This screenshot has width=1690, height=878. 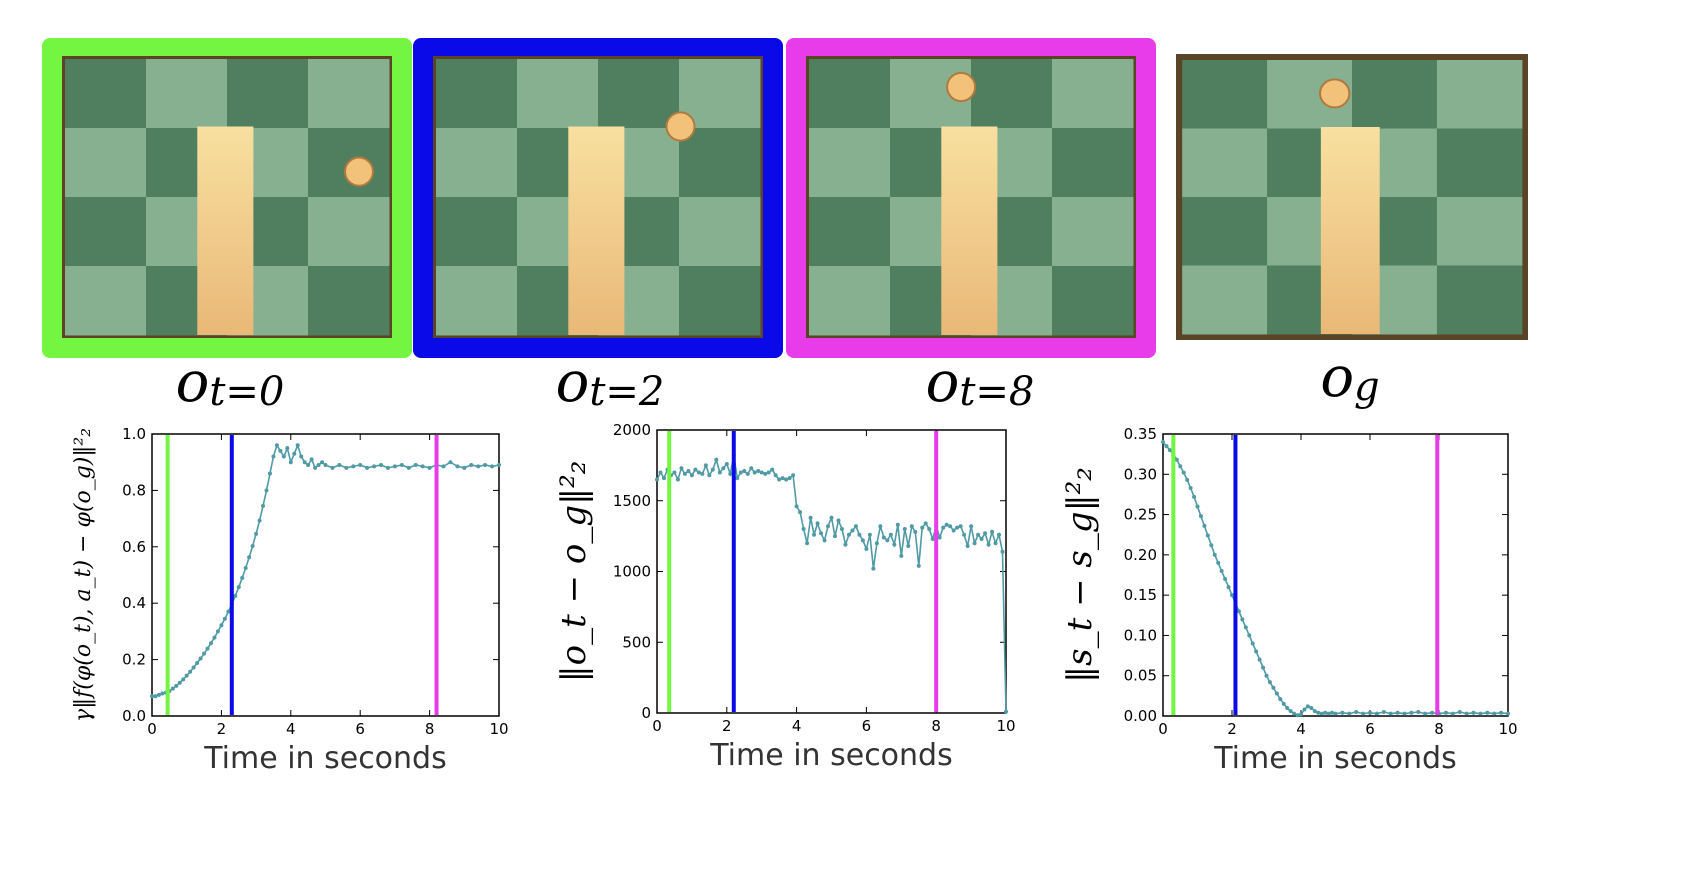 What do you see at coordinates (727, 726) in the screenshot?
I see `x-tick-label: 2` at bounding box center [727, 726].